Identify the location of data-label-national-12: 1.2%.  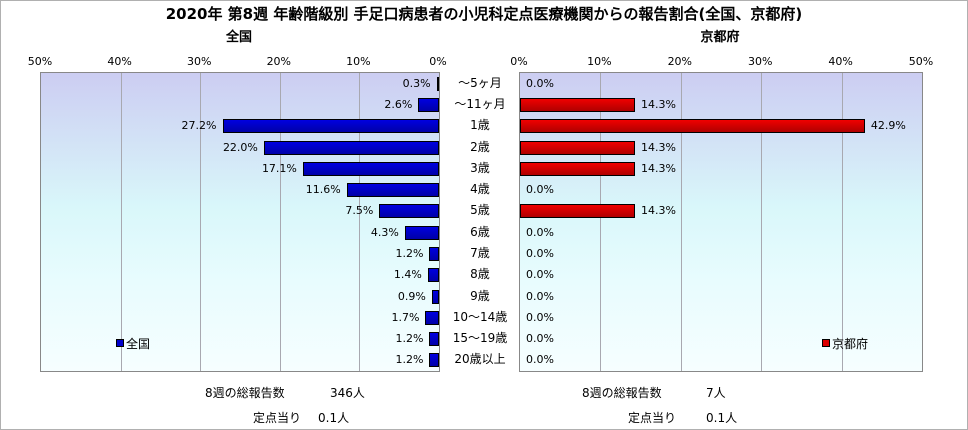
(409, 339).